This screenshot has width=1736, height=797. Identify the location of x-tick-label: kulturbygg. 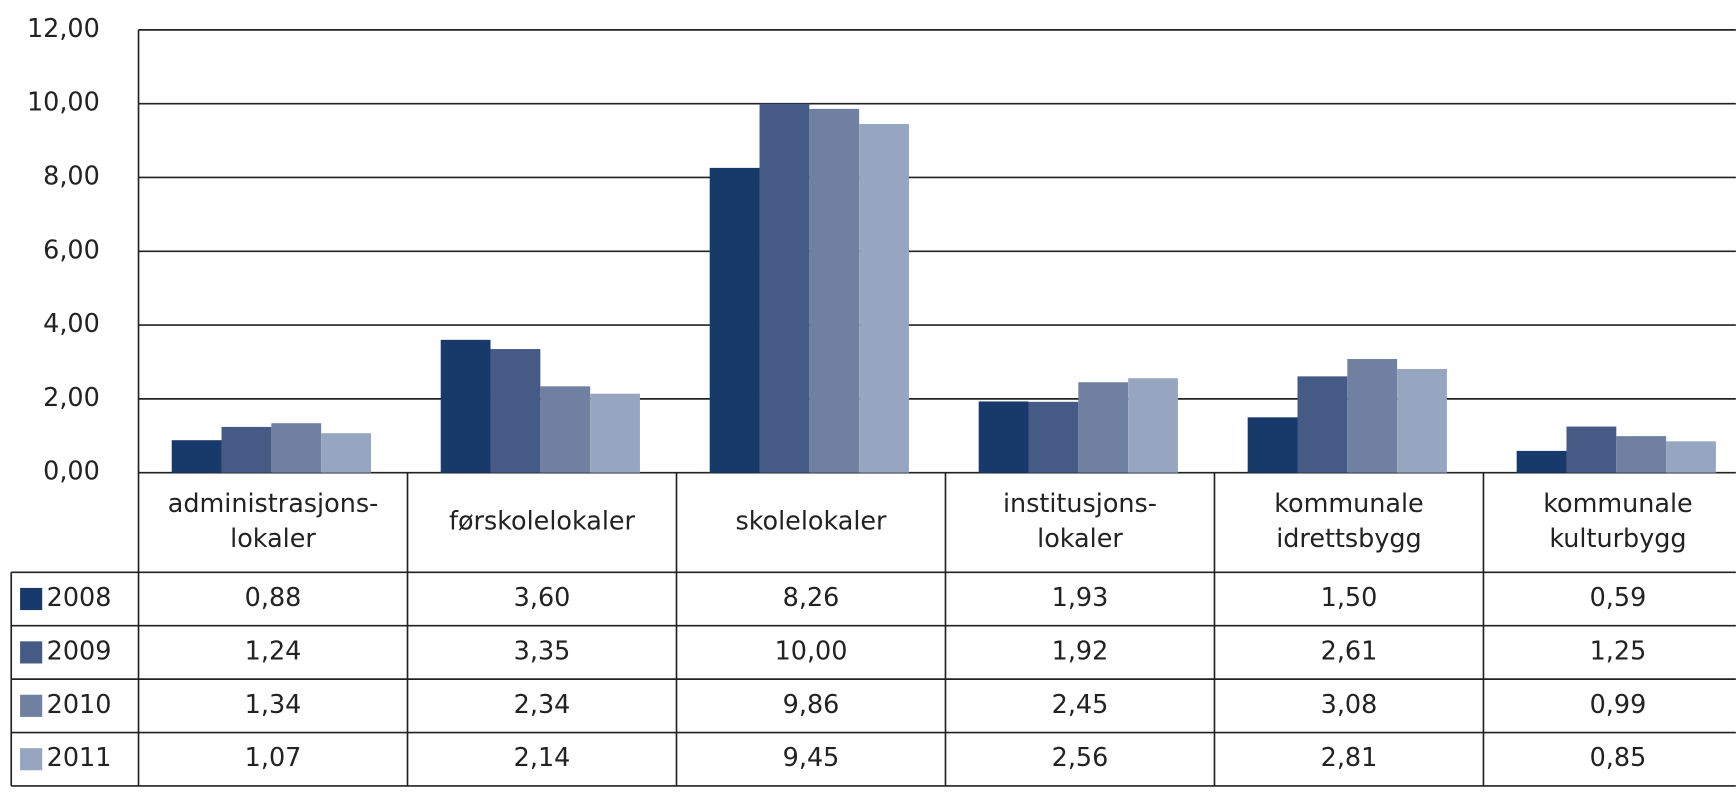
(1617, 539).